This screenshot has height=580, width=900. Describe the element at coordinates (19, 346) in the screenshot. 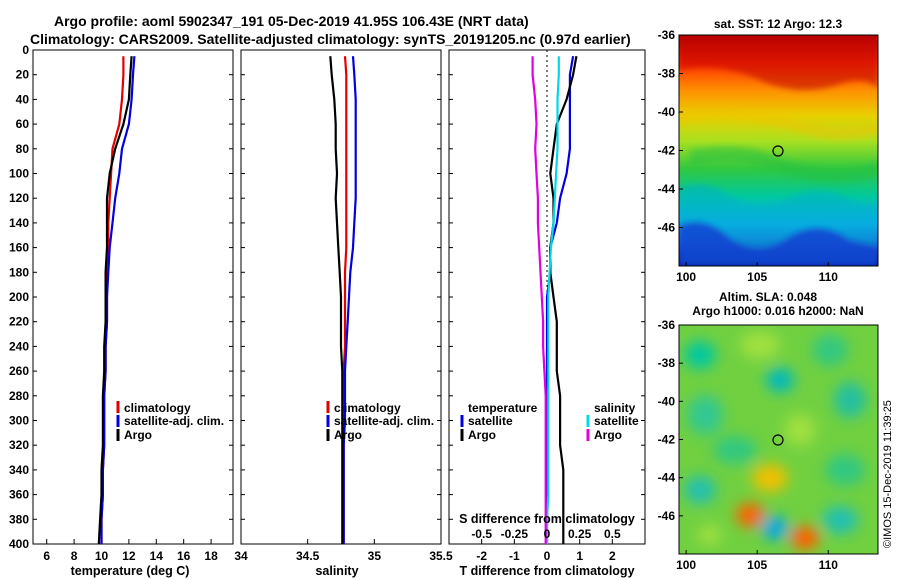

I see `depth-tick-label: 240` at that location.